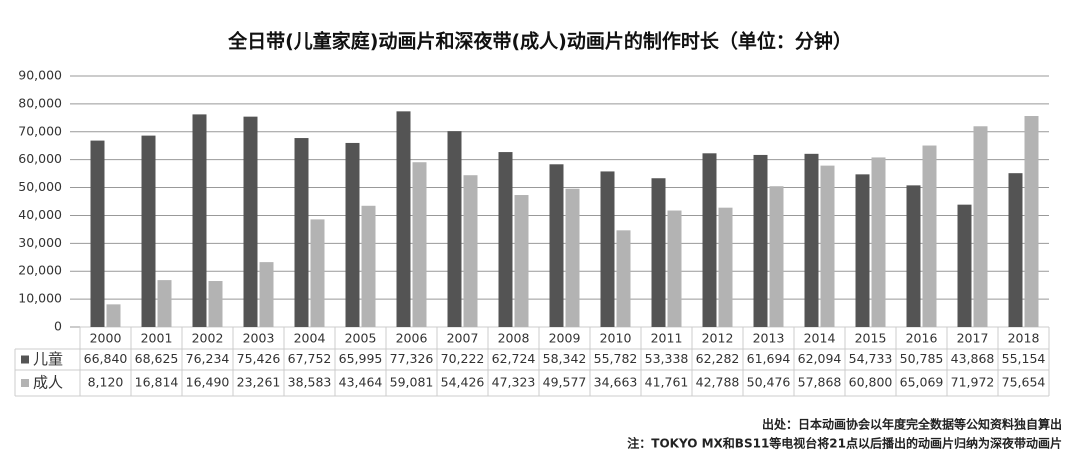 This screenshot has height=470, width=1080. Describe the element at coordinates (106, 382) in the screenshot. I see `table-value: 8,120` at that location.